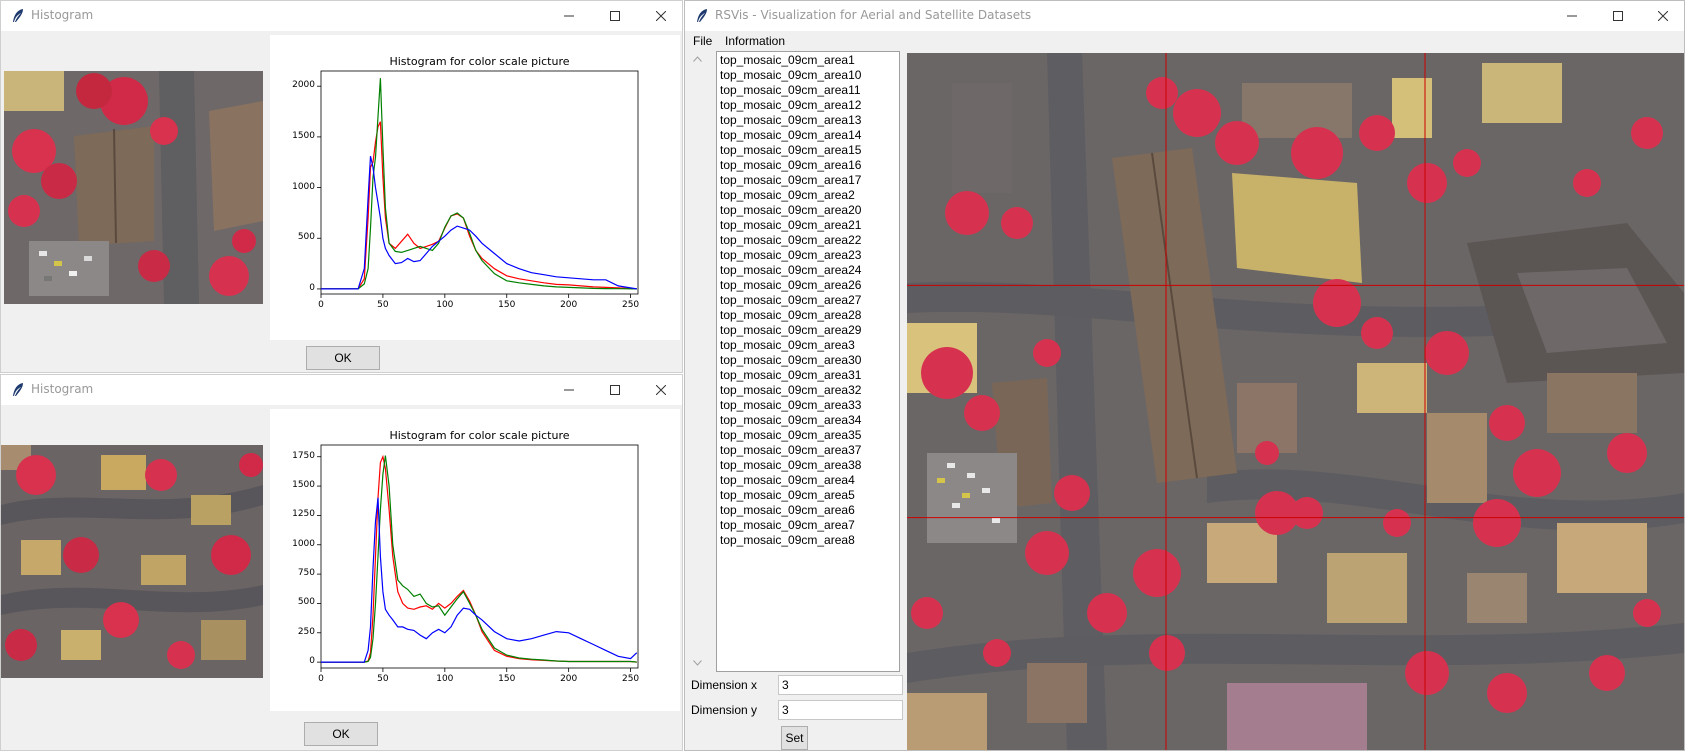 This screenshot has width=1685, height=751. What do you see at coordinates (303, 85) in the screenshot?
I see `y-tick-label: 2000` at bounding box center [303, 85].